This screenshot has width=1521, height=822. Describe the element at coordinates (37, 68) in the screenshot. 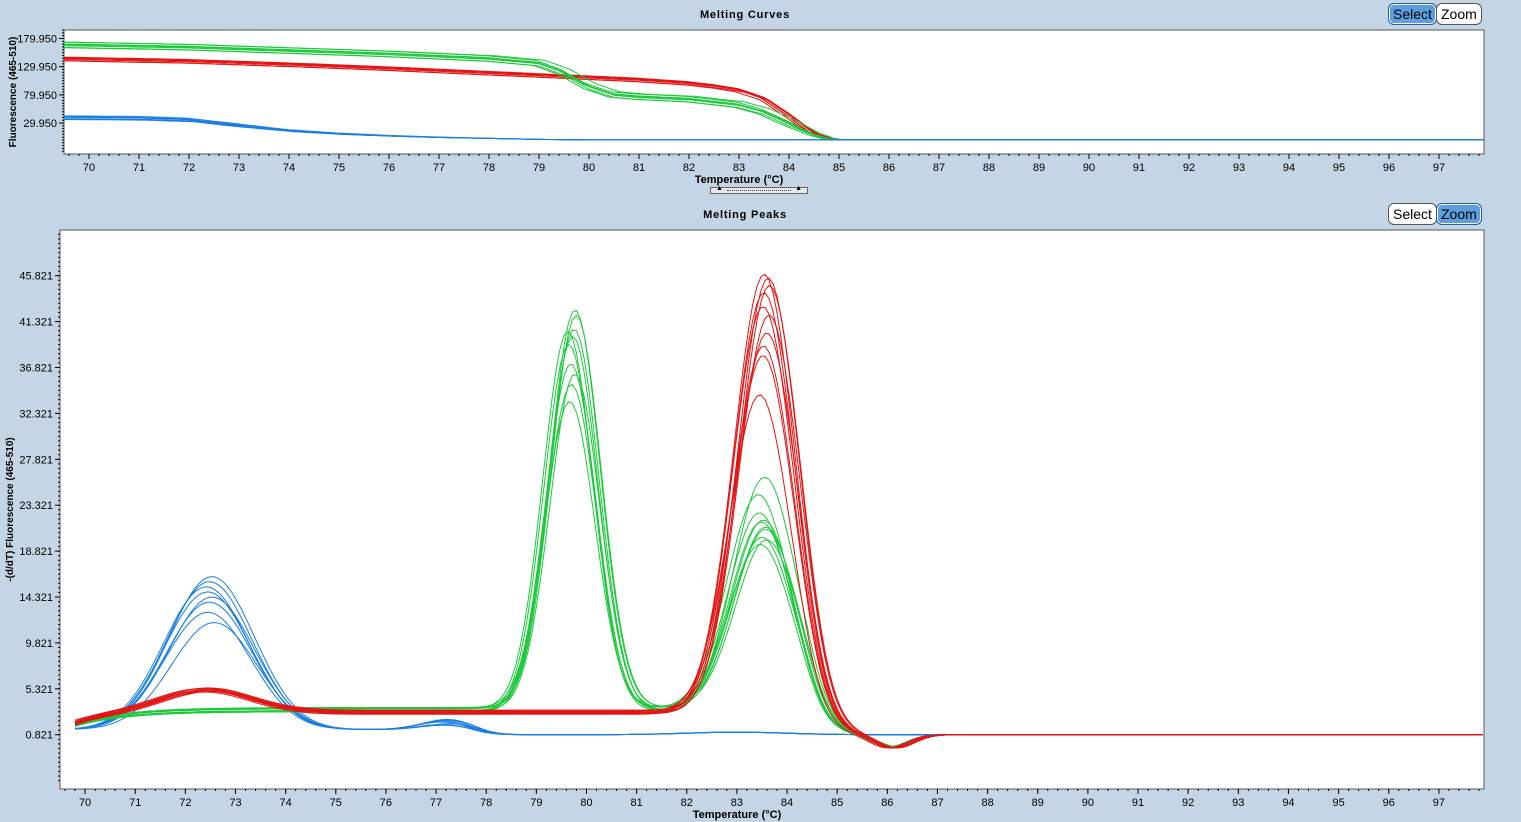

I see `y-tick-label: 129.950` at that location.